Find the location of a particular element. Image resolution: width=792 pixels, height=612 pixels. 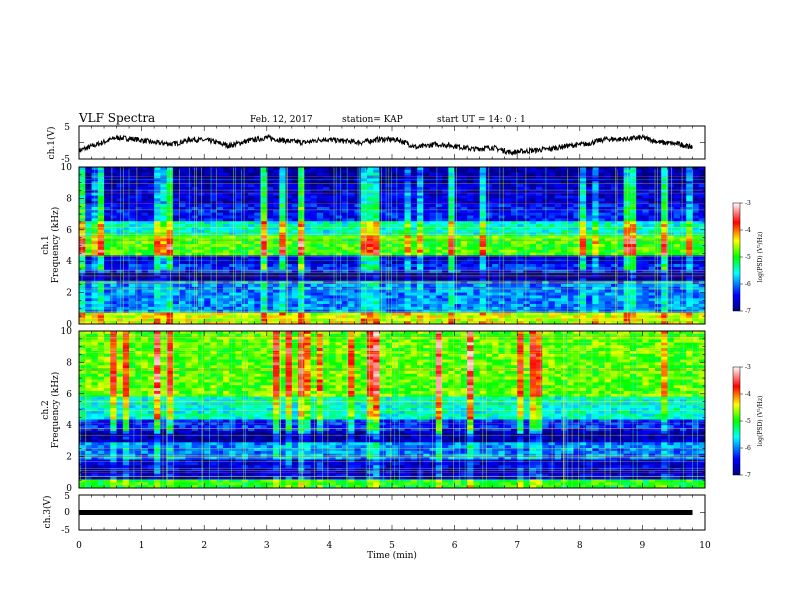

ch1-waveform-ticks is located at coordinates (392, 142).